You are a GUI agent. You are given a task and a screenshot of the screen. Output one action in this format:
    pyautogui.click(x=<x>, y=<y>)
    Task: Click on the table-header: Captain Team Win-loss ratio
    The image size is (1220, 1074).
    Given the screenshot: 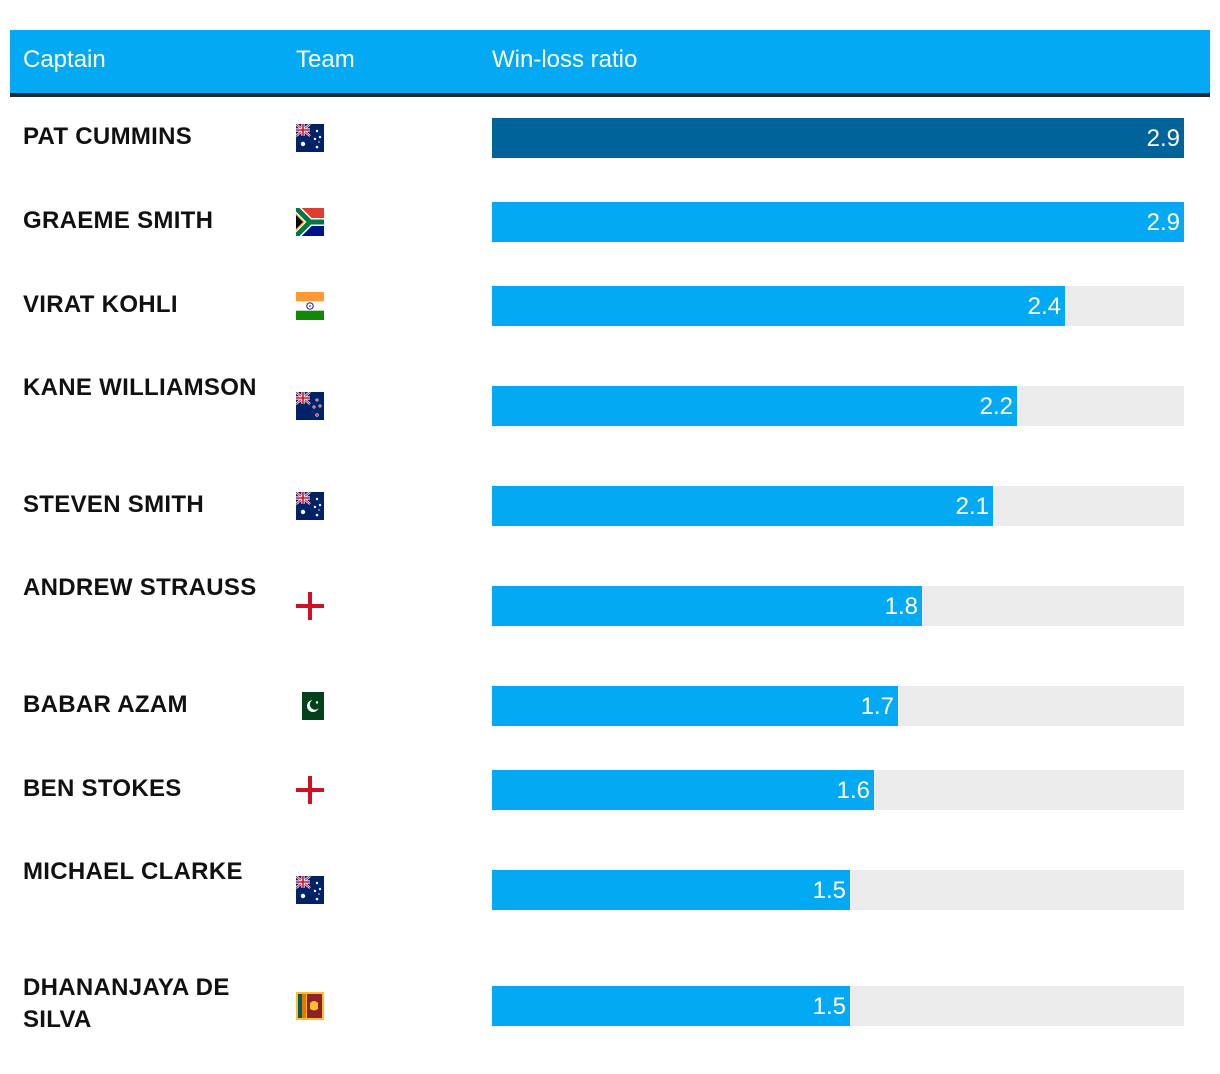 What is the action you would take?
    pyautogui.click(x=610, y=63)
    